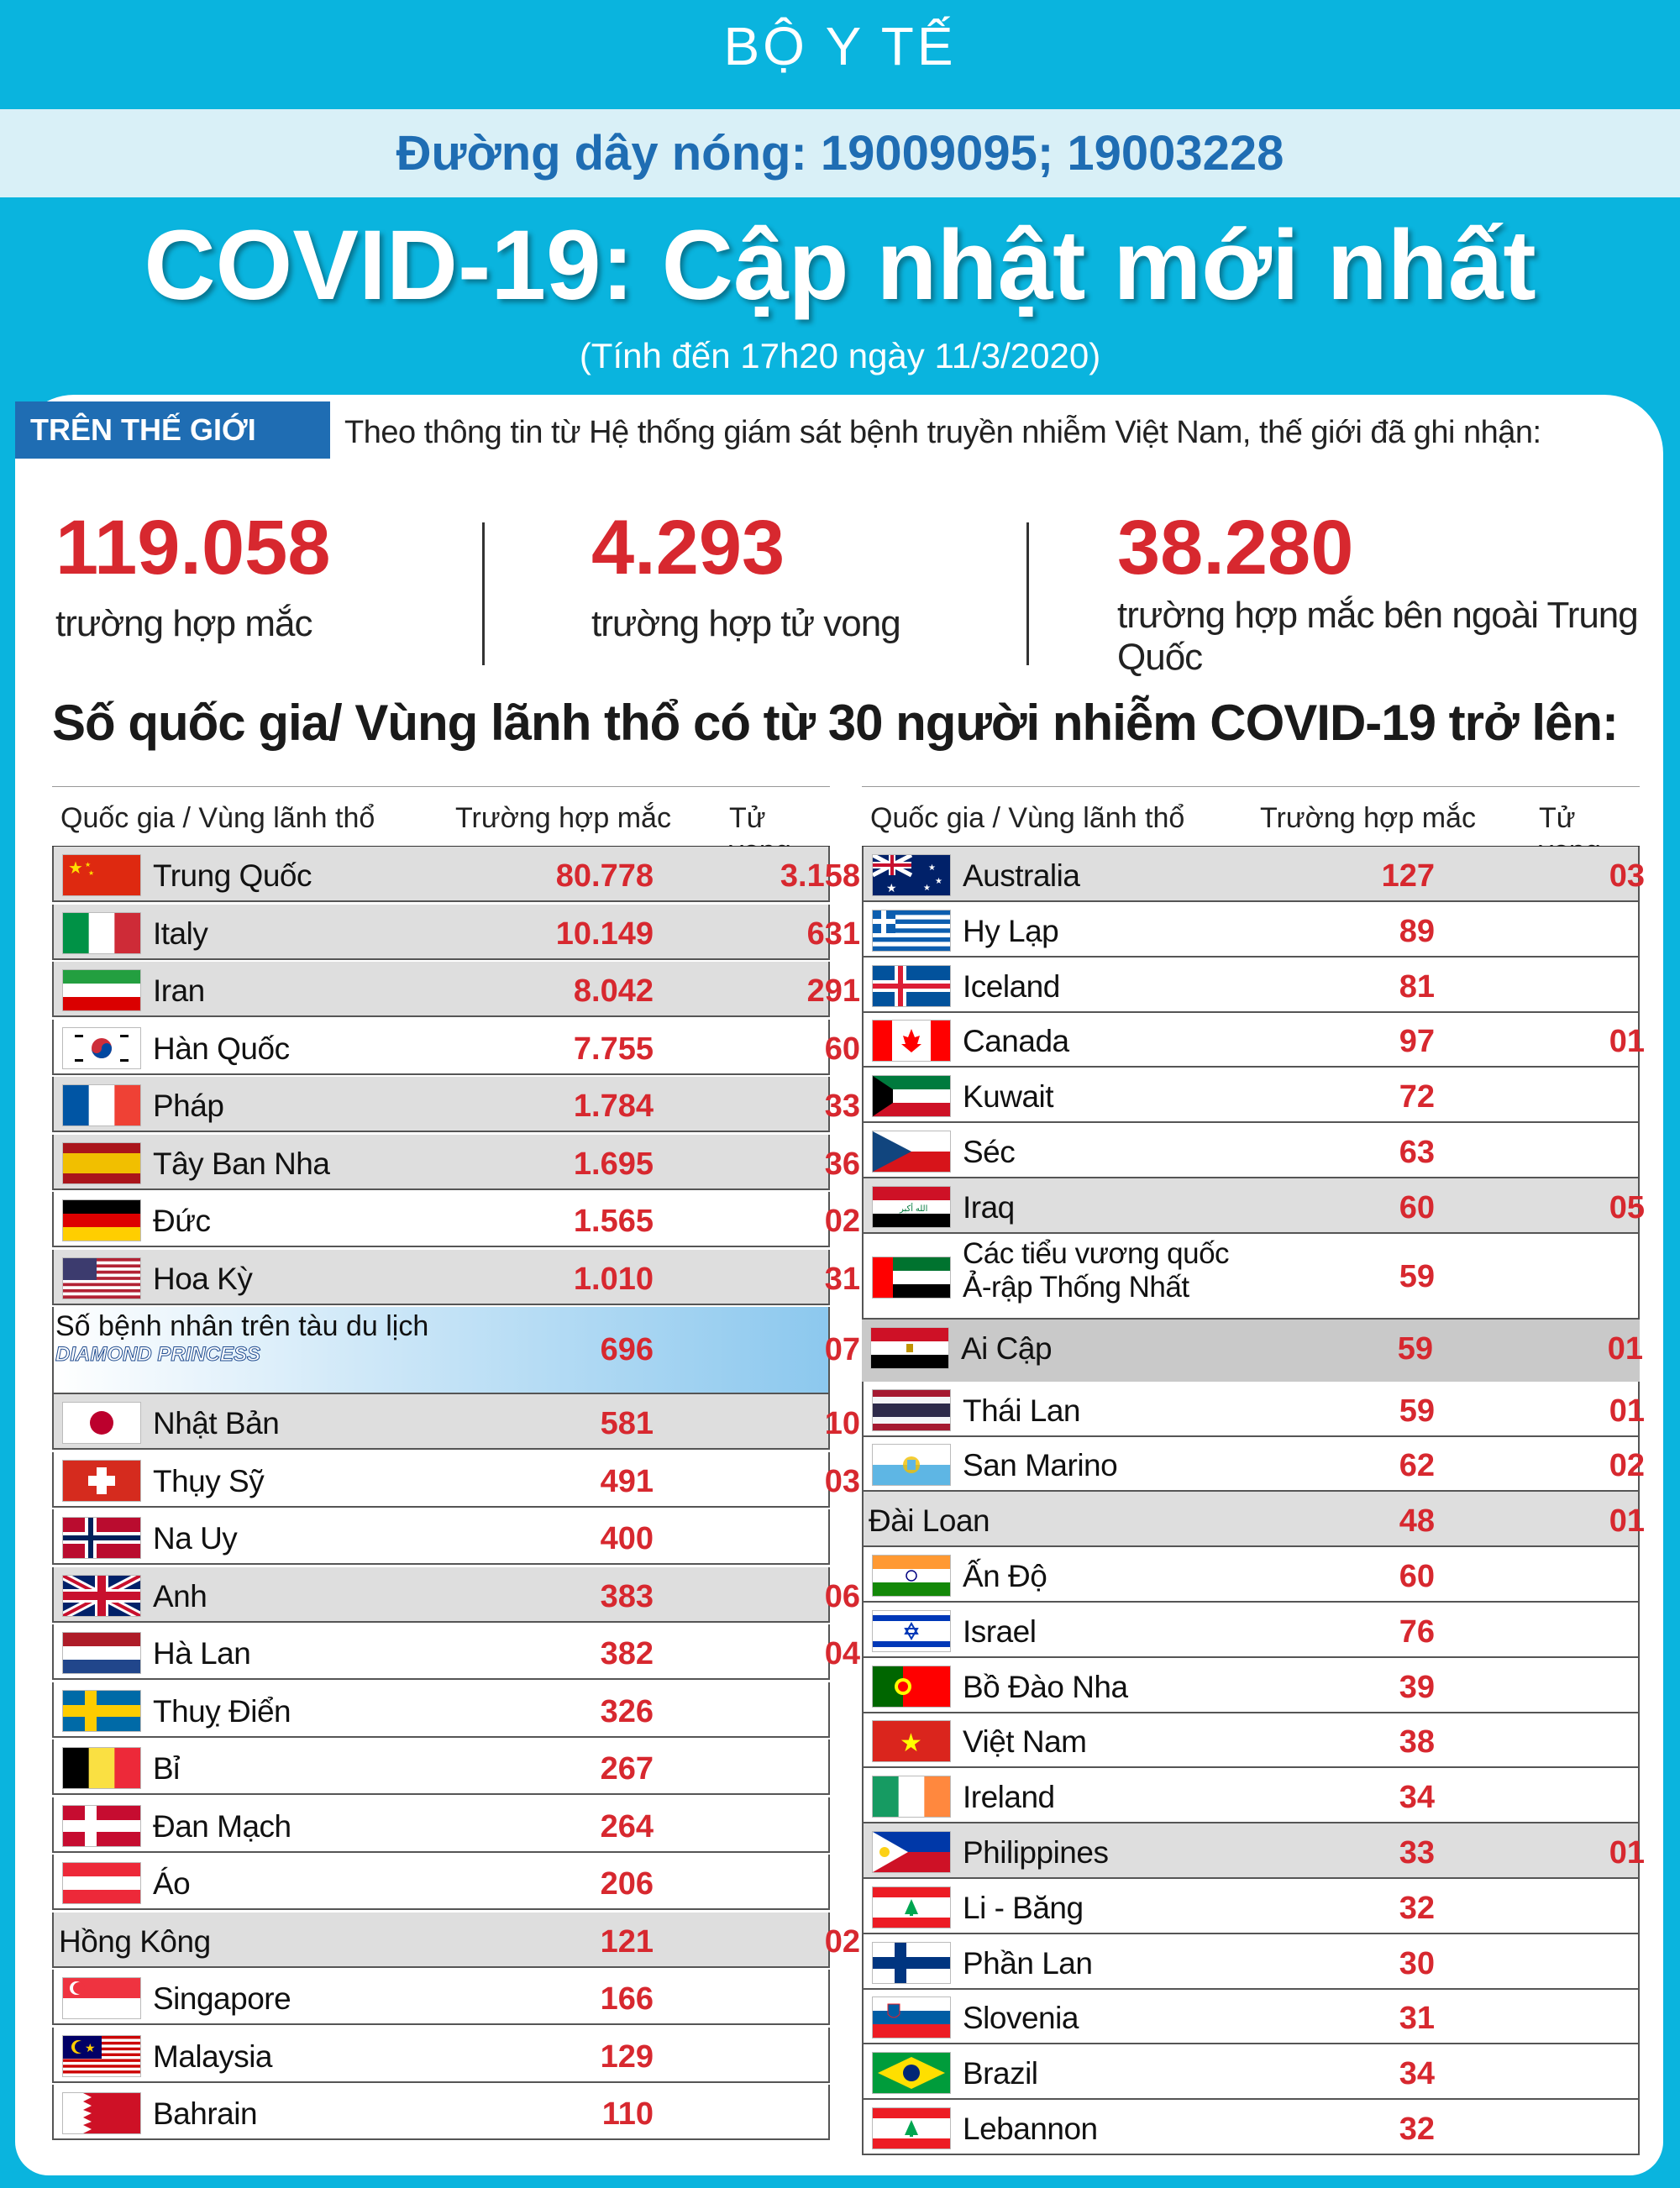 Image resolution: width=1680 pixels, height=2188 pixels. I want to click on case-count: 81, so click(1417, 987).